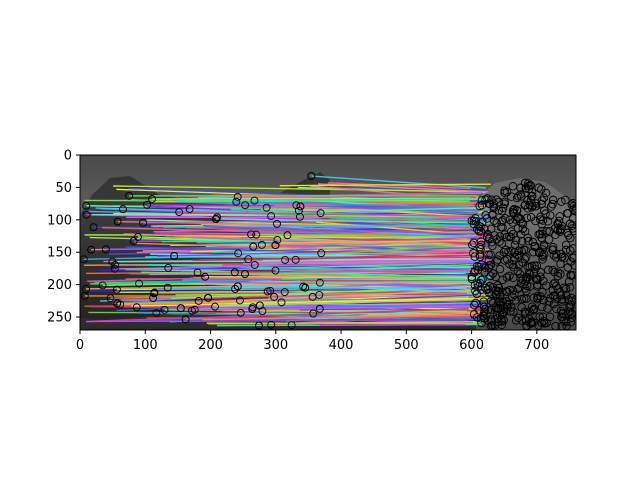 The height and width of the screenshot is (480, 640). Describe the element at coordinates (68, 156) in the screenshot. I see `y-tick-label: 0` at that location.